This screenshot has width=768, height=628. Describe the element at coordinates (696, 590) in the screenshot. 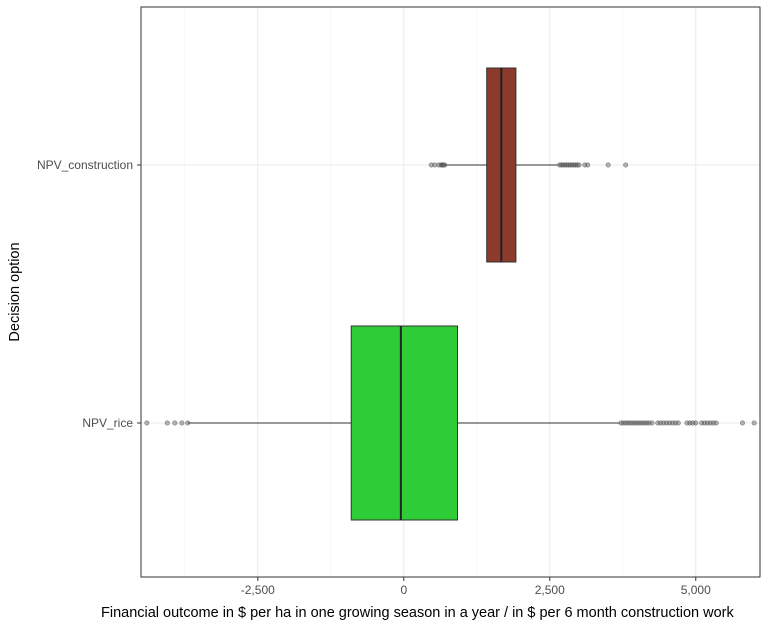

I see `x-tick-label-3: 5,000` at that location.